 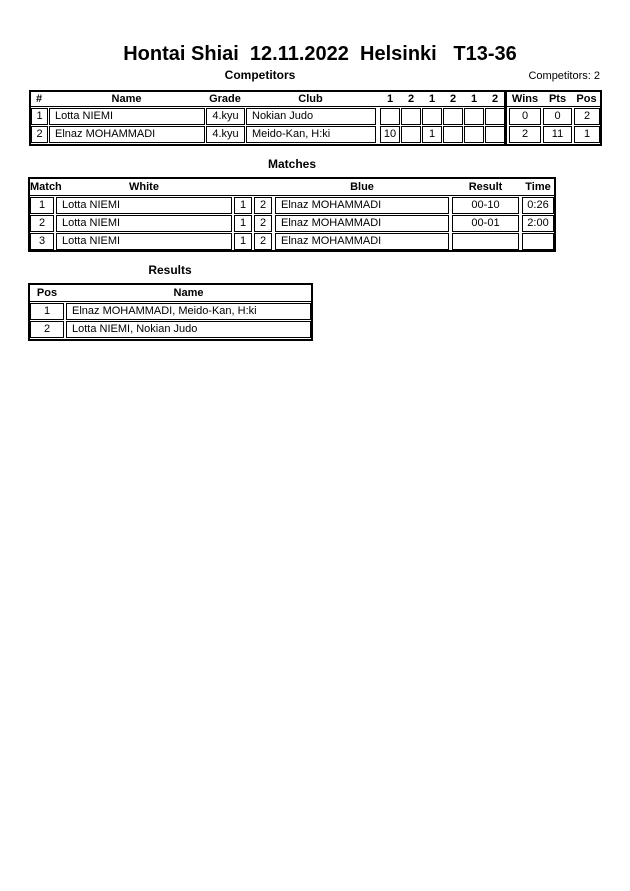 What do you see at coordinates (170, 270) in the screenshot?
I see `results-heading: Results` at bounding box center [170, 270].